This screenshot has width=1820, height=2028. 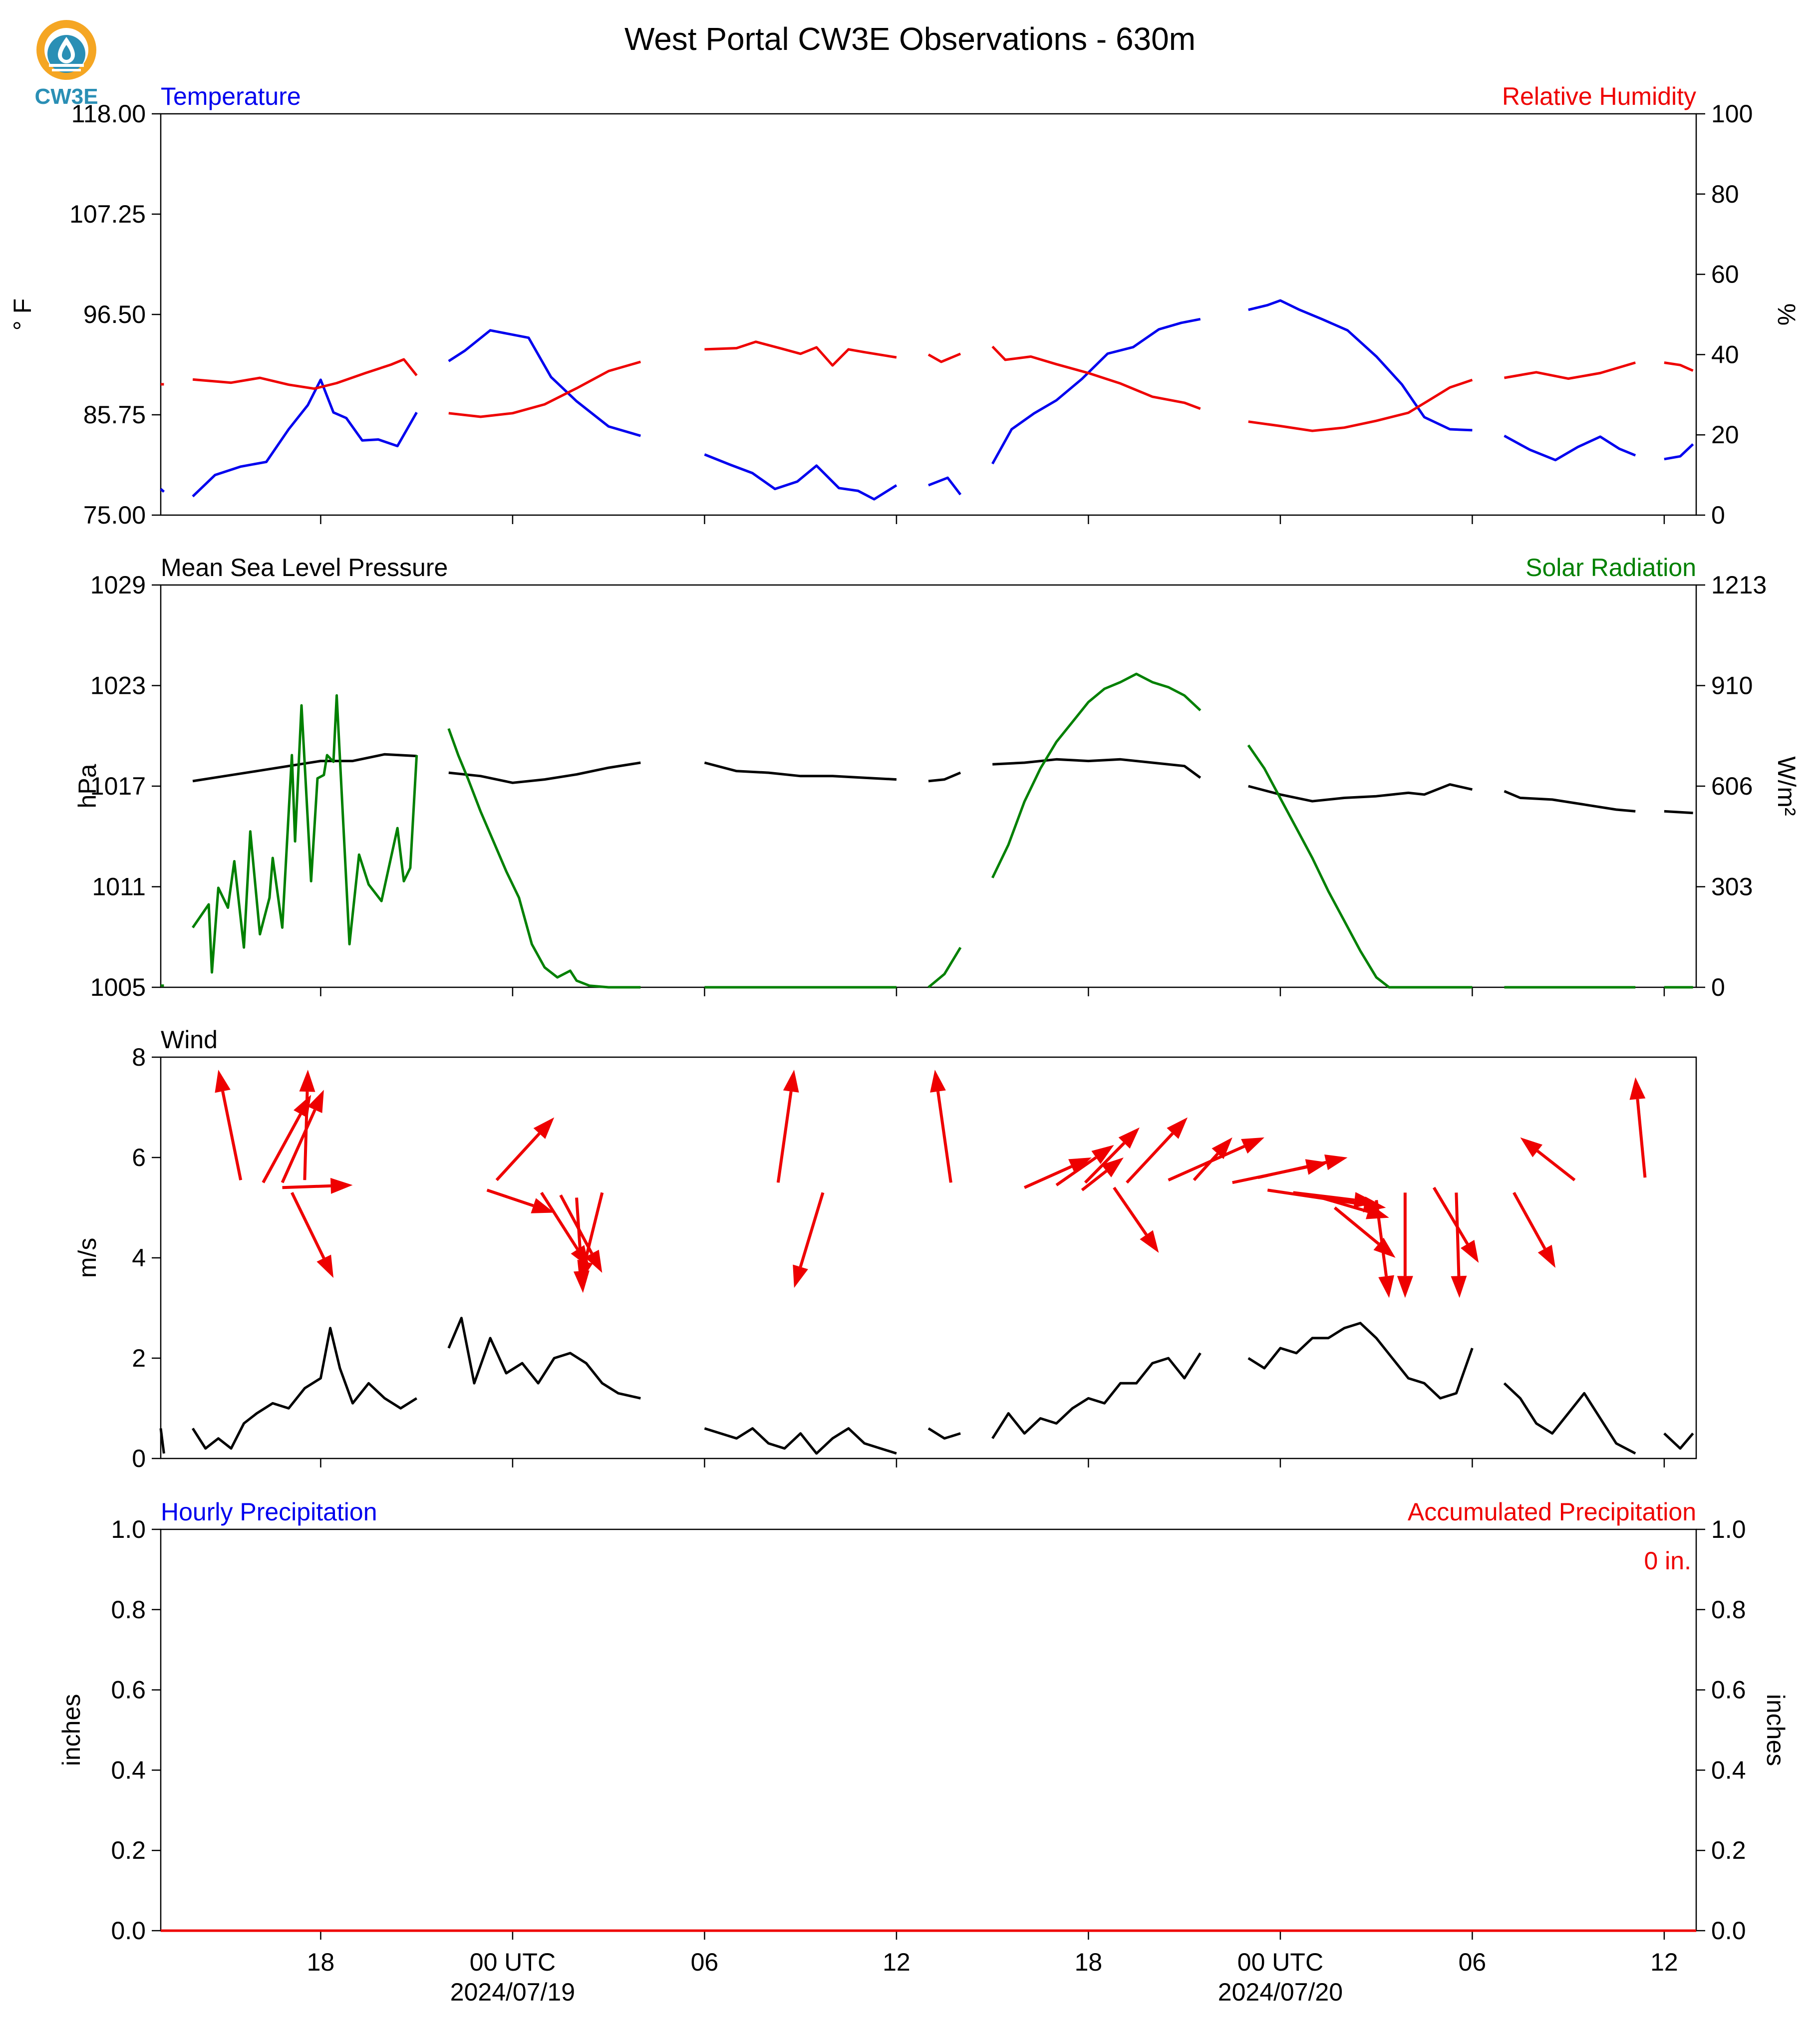 What do you see at coordinates (139, 1057) in the screenshot?
I see `y-tick-label: 8` at bounding box center [139, 1057].